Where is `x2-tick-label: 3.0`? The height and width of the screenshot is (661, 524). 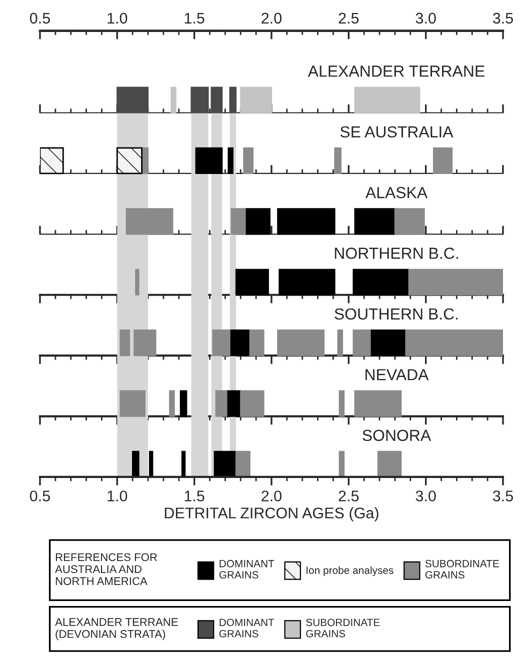 x2-tick-label: 3.0 is located at coordinates (426, 496).